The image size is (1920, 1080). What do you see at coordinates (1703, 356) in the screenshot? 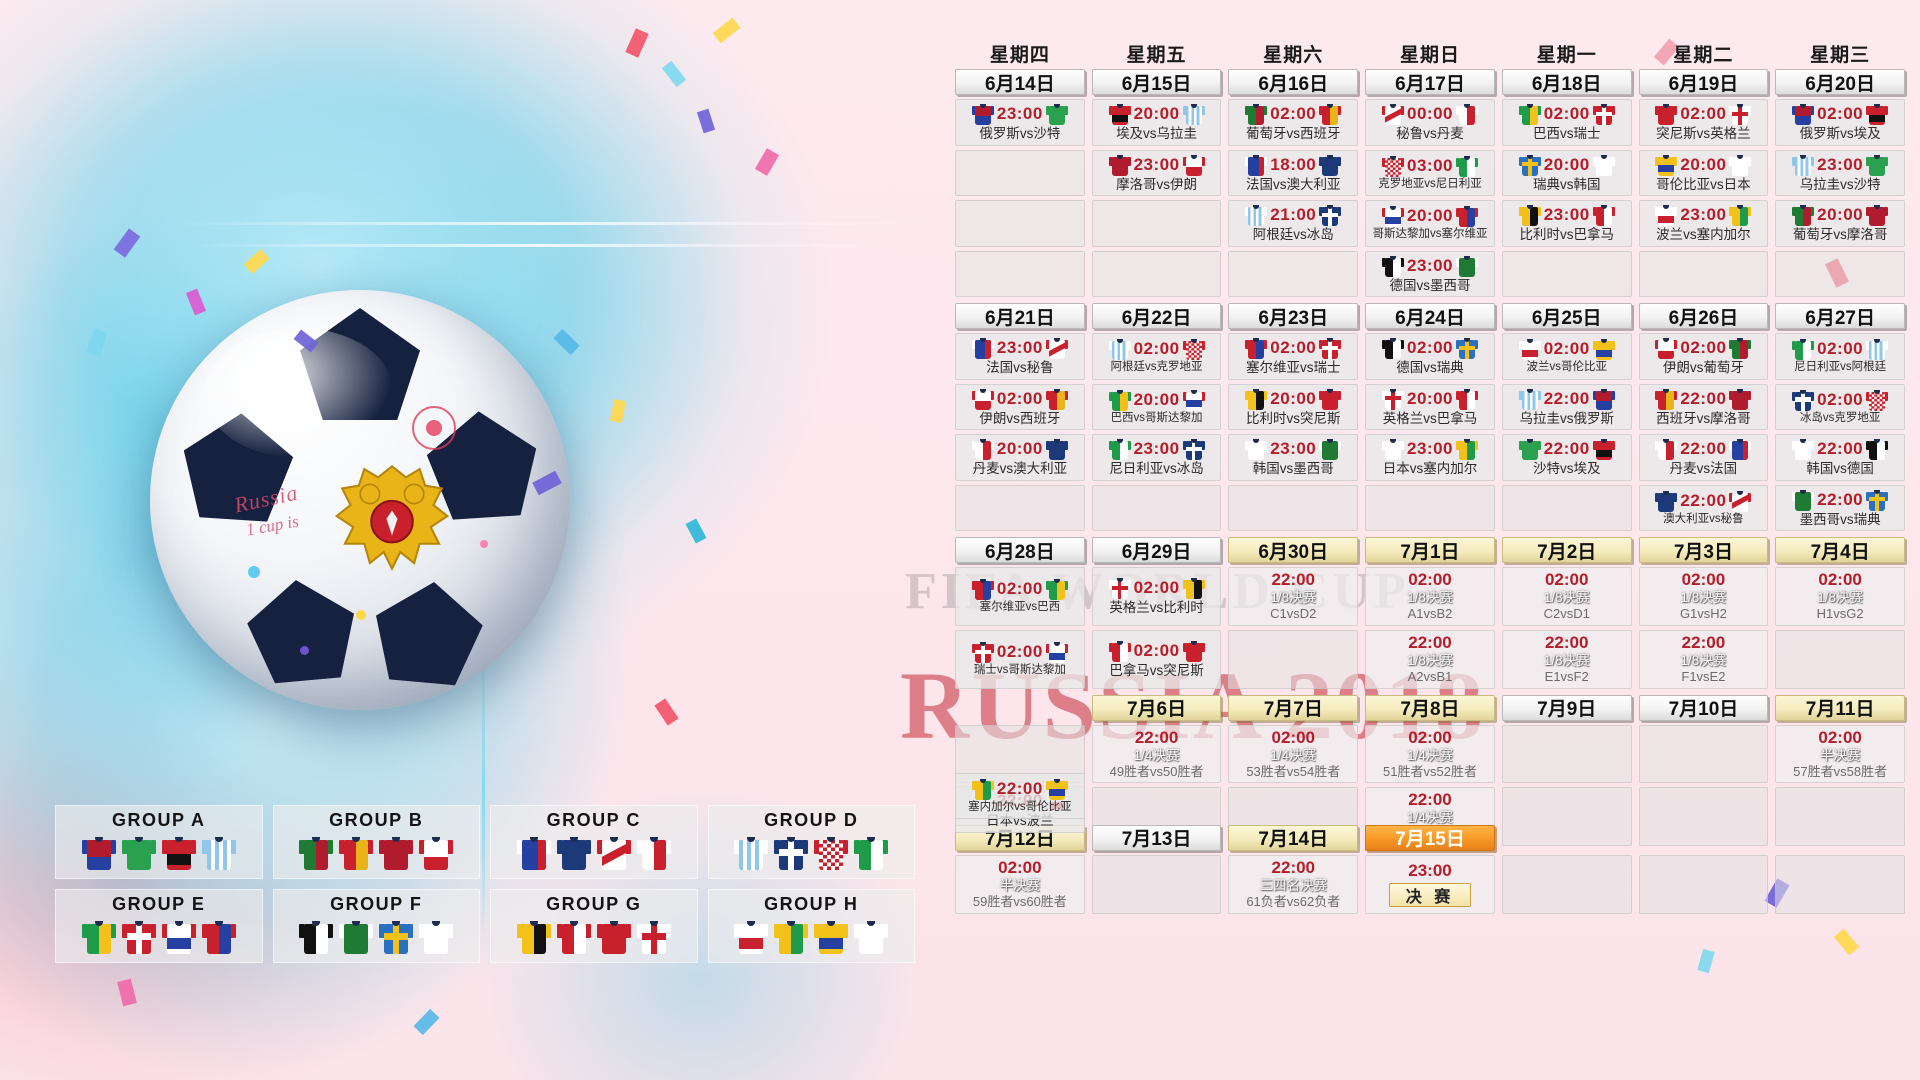
I see `match-cell: 02:00 伊朗vs葡萄牙` at bounding box center [1703, 356].